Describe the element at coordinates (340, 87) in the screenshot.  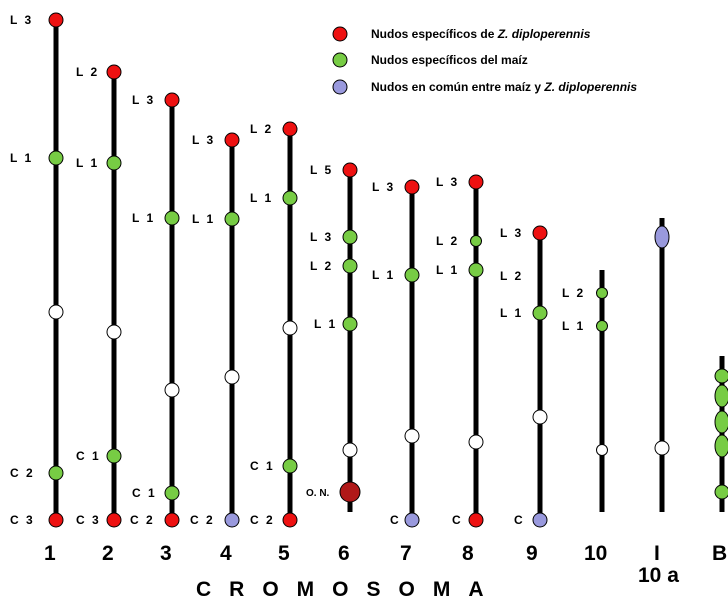
I see `legend-swatch-common` at that location.